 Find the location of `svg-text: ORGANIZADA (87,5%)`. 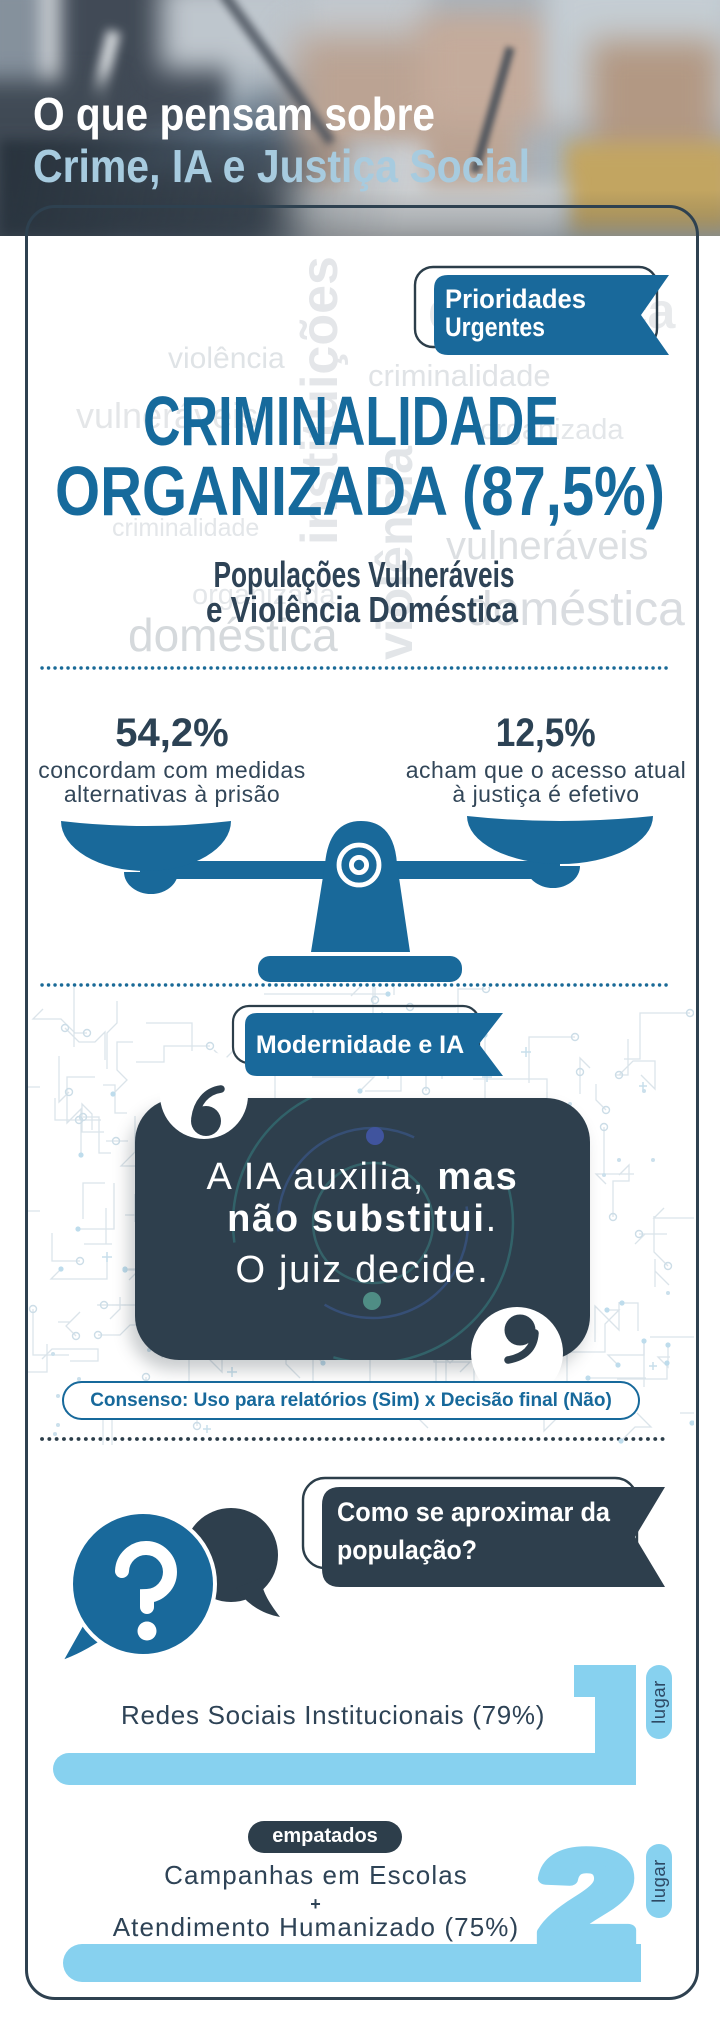

svg-text: ORGANIZADA (87,5%) is located at coordinates (360, 491).